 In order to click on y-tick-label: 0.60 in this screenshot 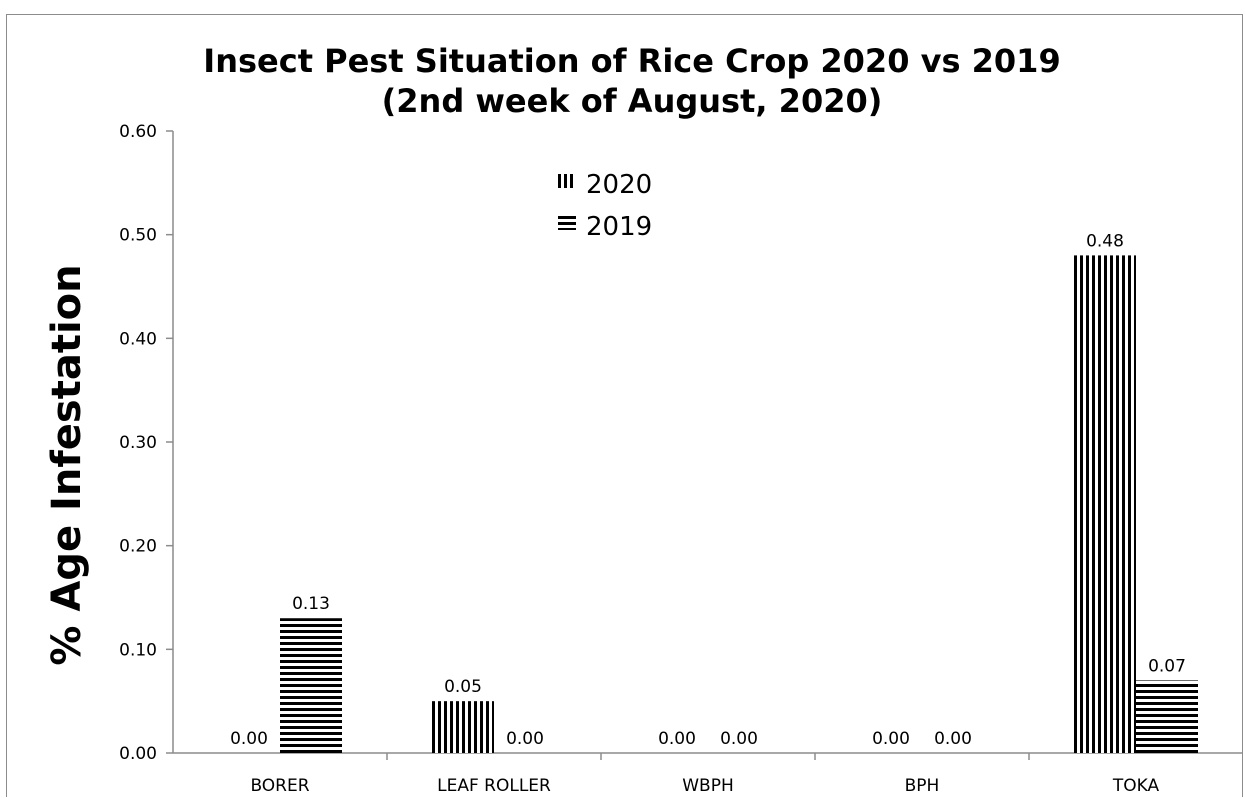, I will do `click(138, 132)`.